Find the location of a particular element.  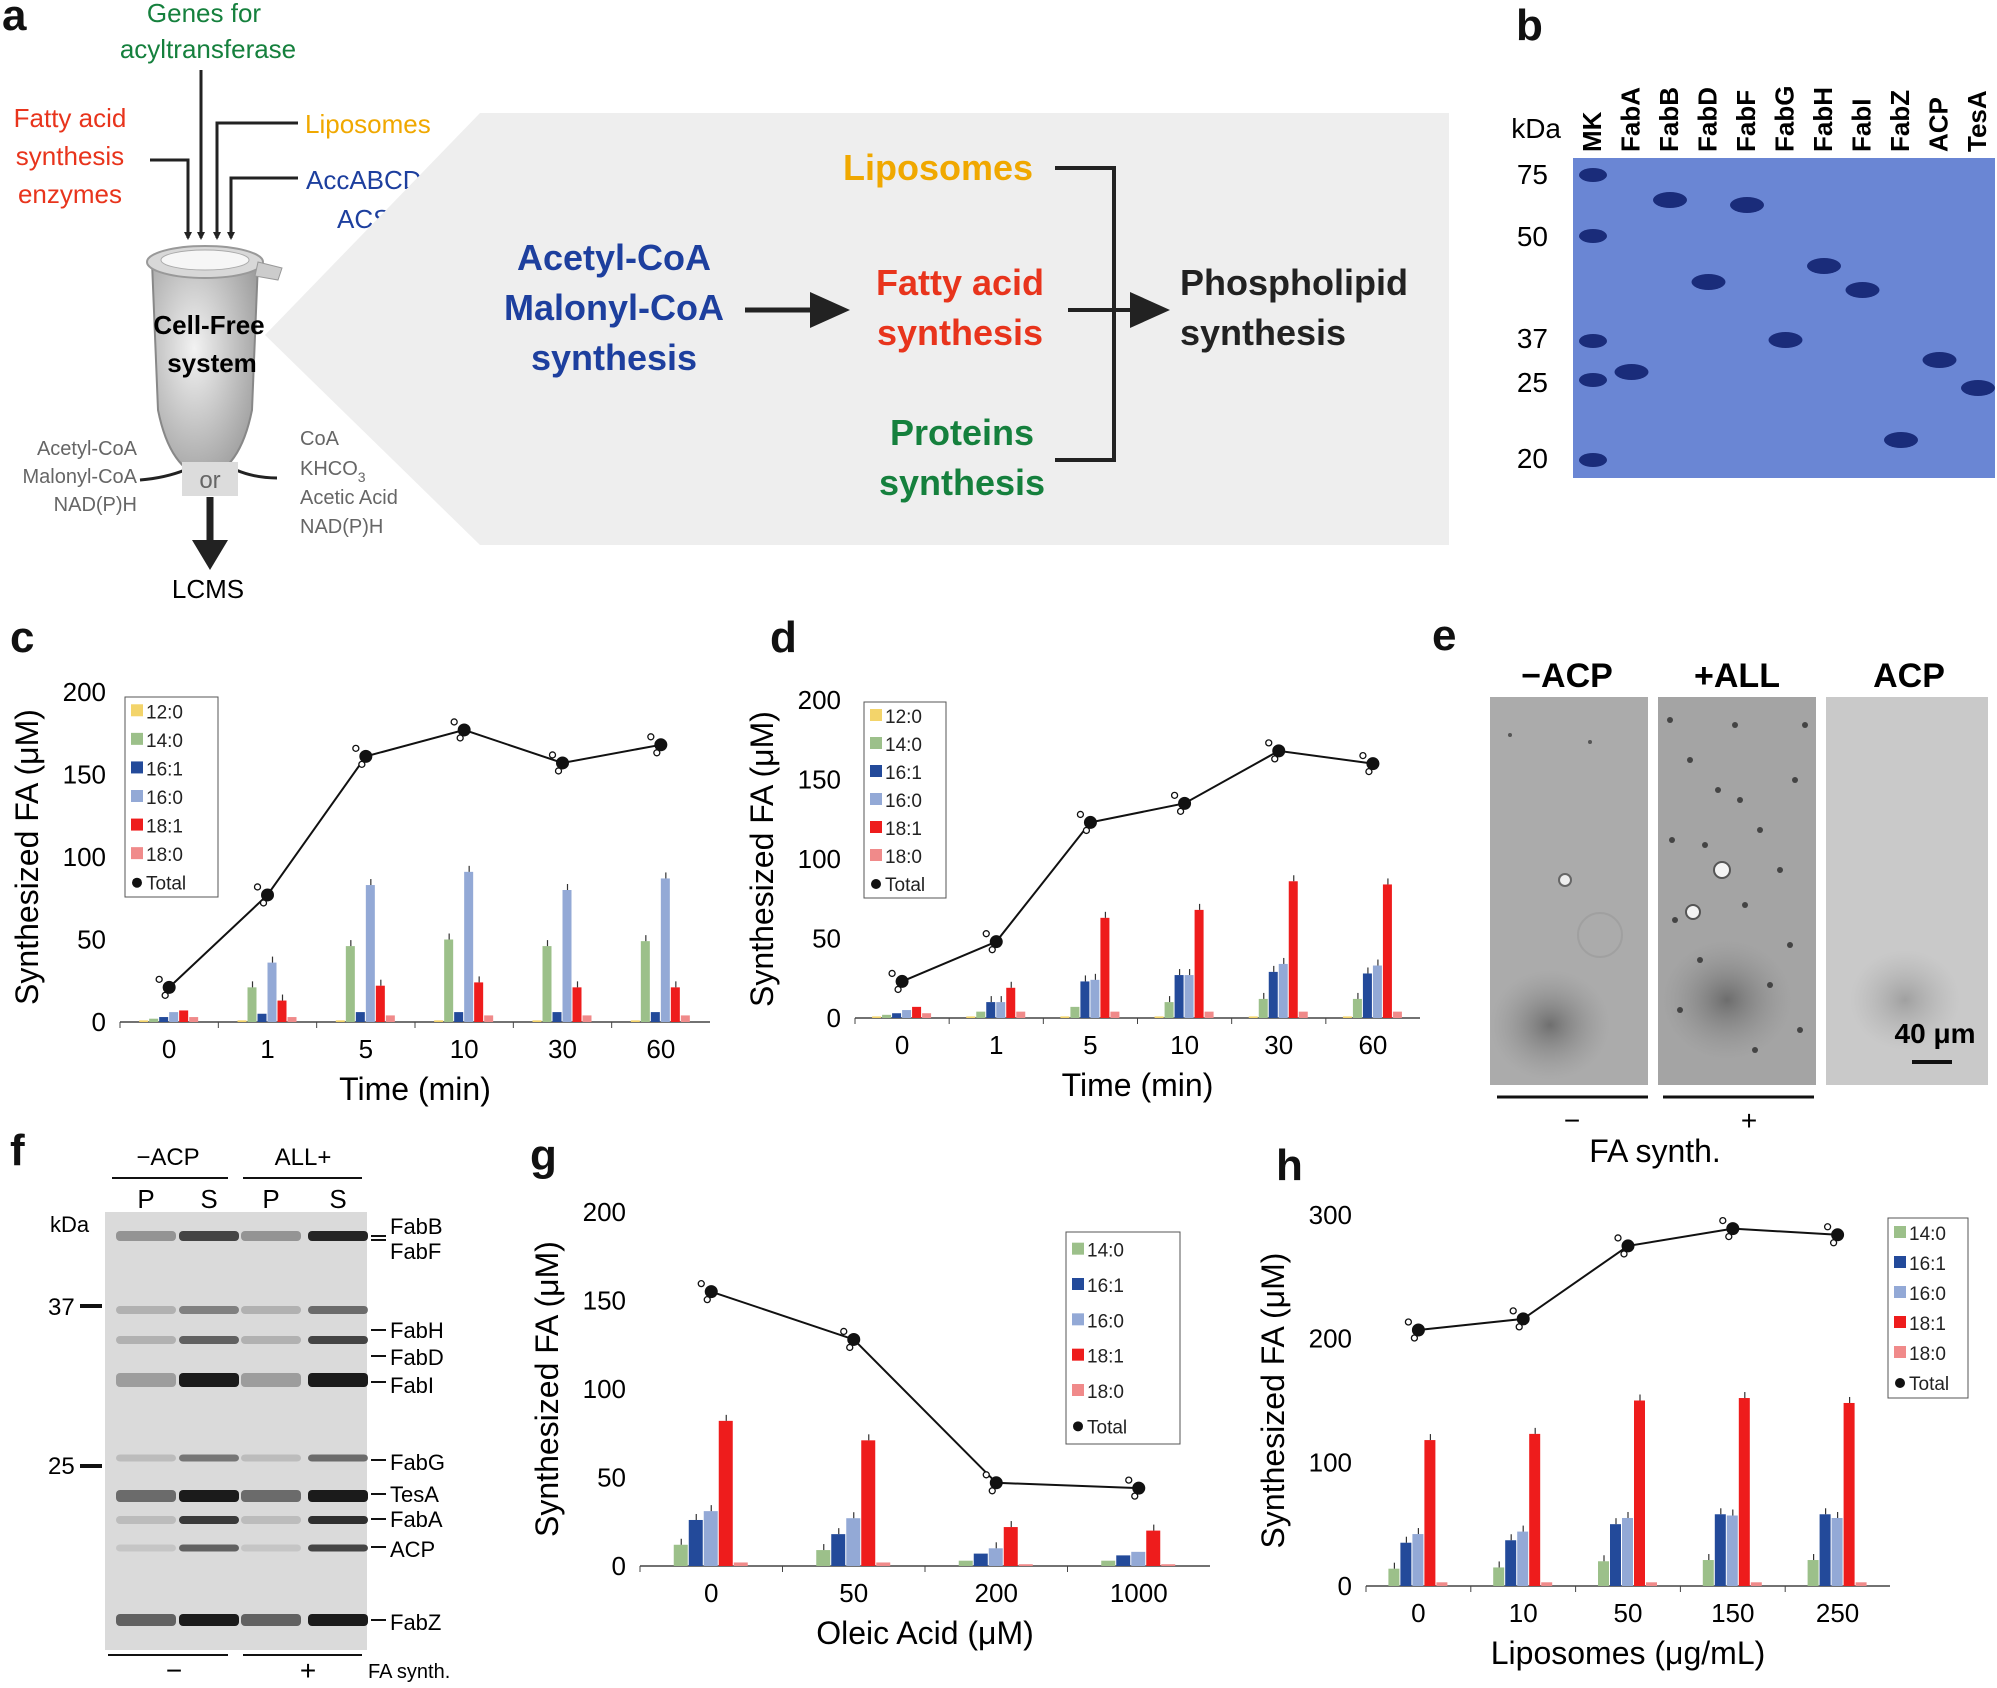

f-marker-37: 37 is located at coordinates (61, 1307).